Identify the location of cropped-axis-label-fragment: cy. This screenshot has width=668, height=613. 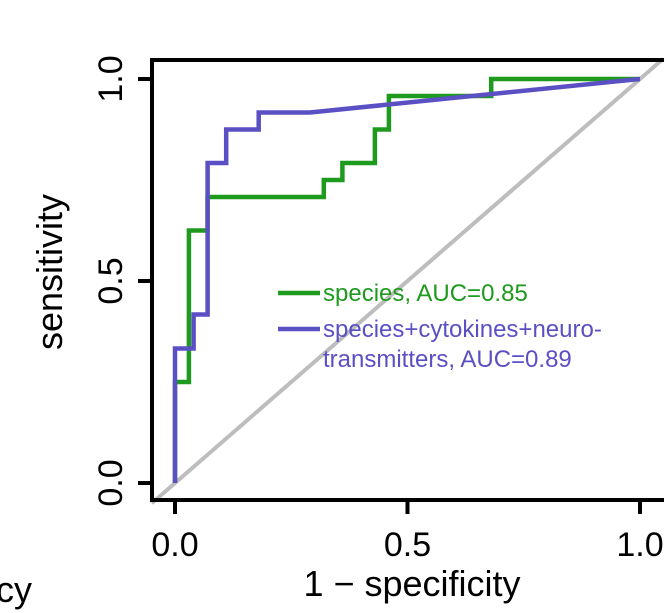
(16, 589).